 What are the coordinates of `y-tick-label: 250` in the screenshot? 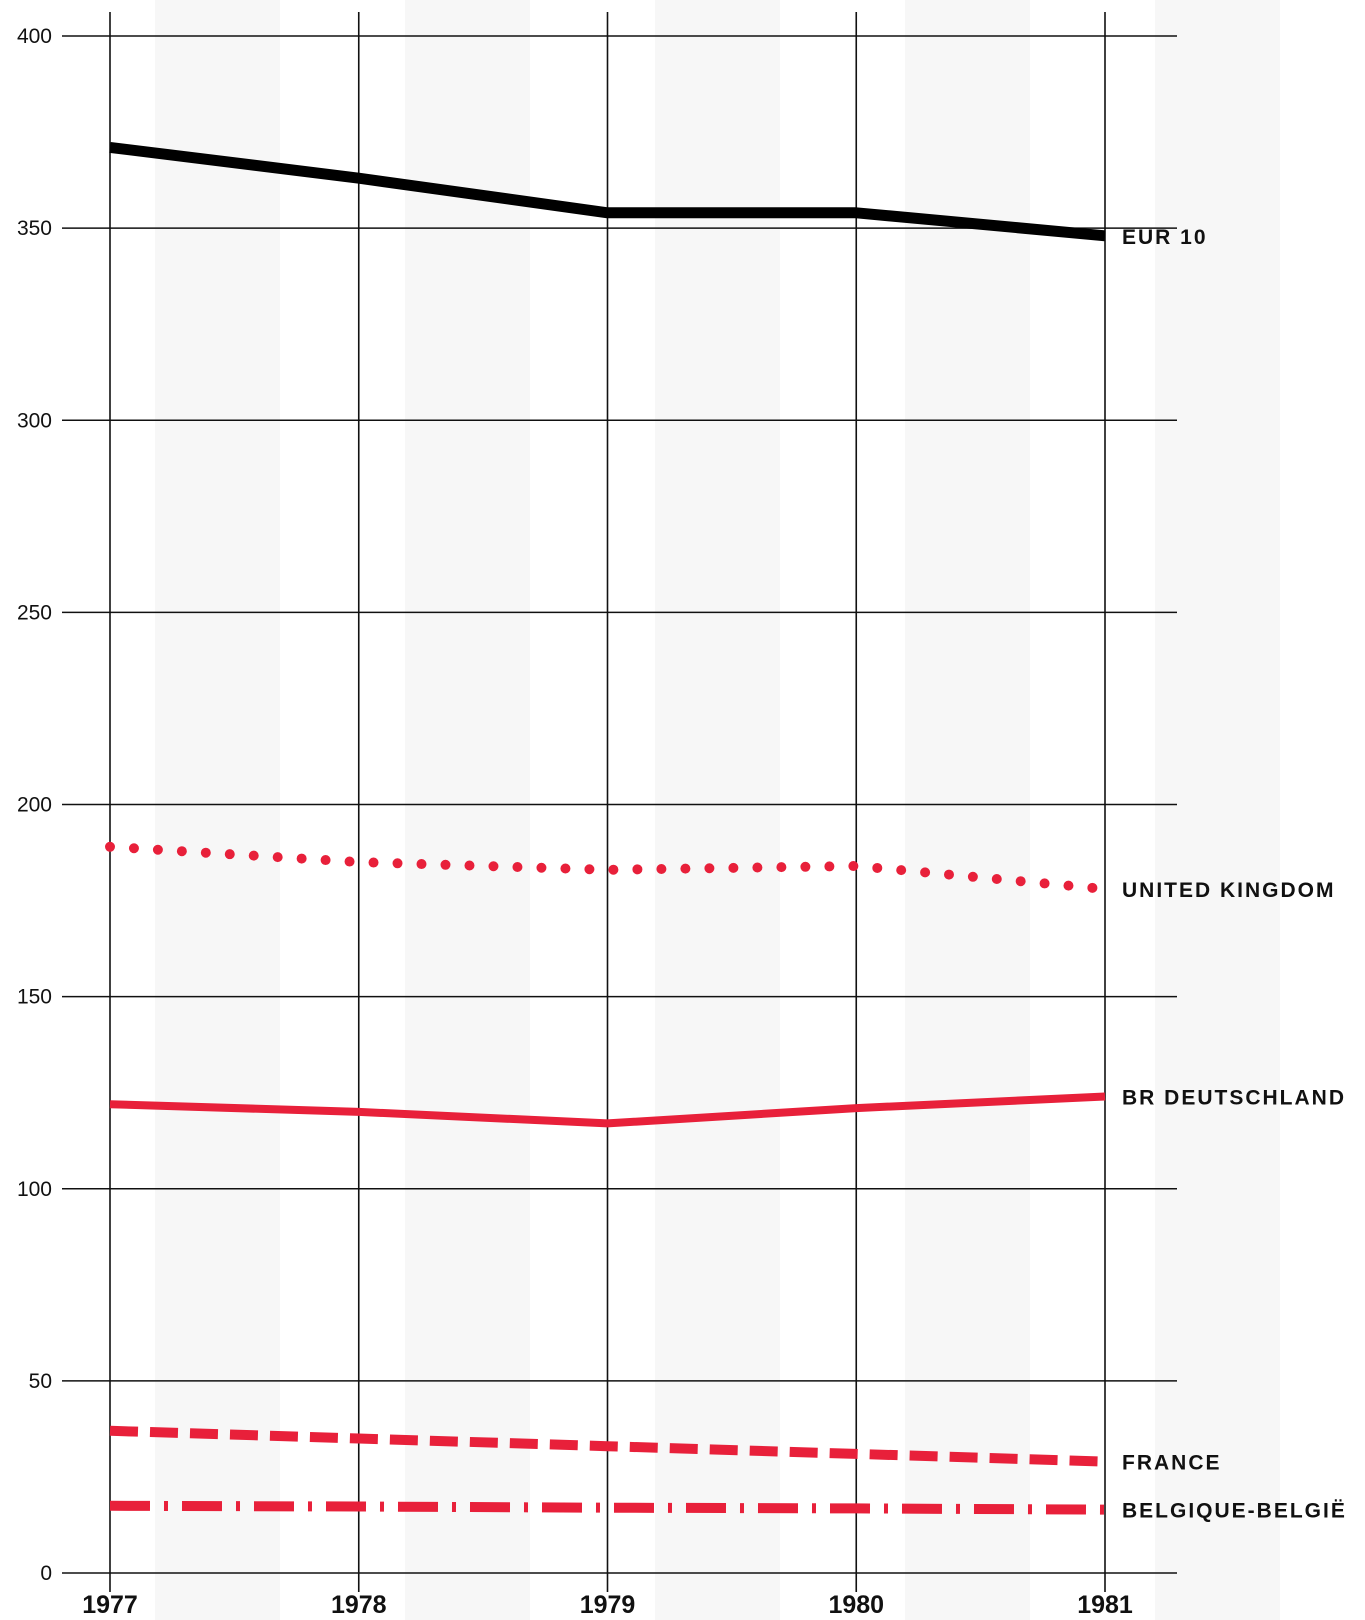 It's located at (34, 612).